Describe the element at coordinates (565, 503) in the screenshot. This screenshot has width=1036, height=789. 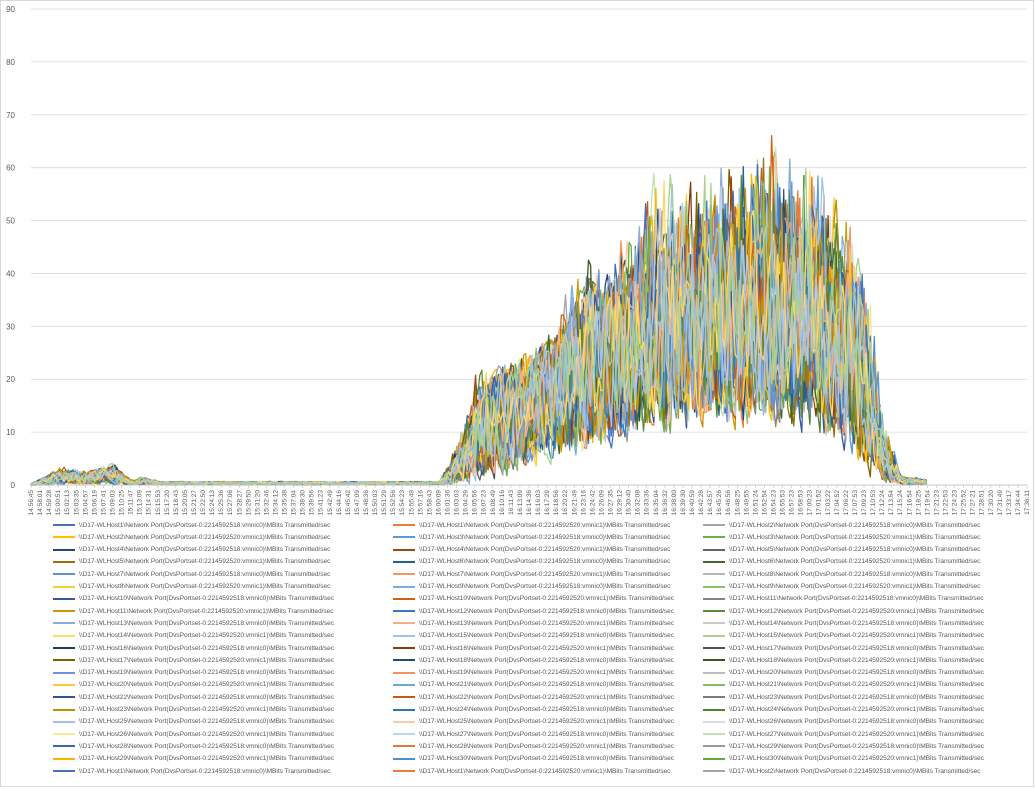
I see `x-tick-label: 16:20:22` at that location.